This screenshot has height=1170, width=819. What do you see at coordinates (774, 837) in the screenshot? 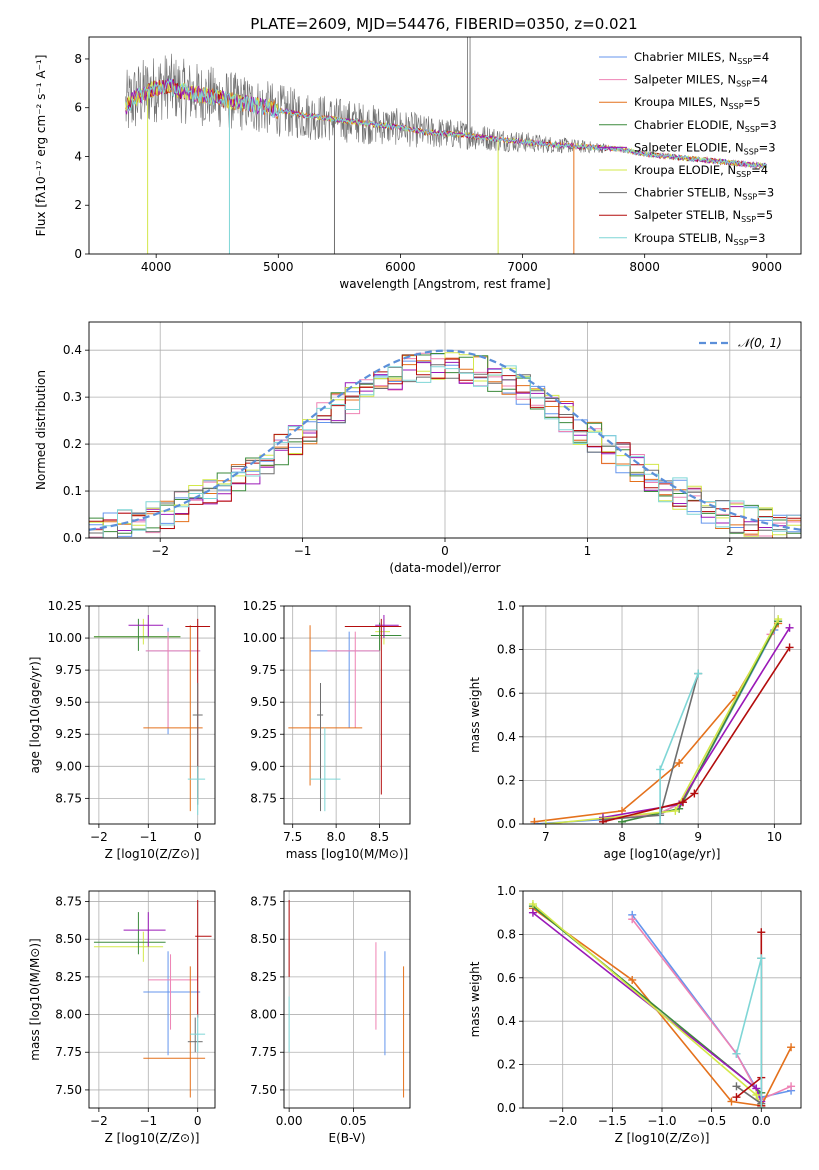
I see `x-tick-label: 10` at bounding box center [774, 837].